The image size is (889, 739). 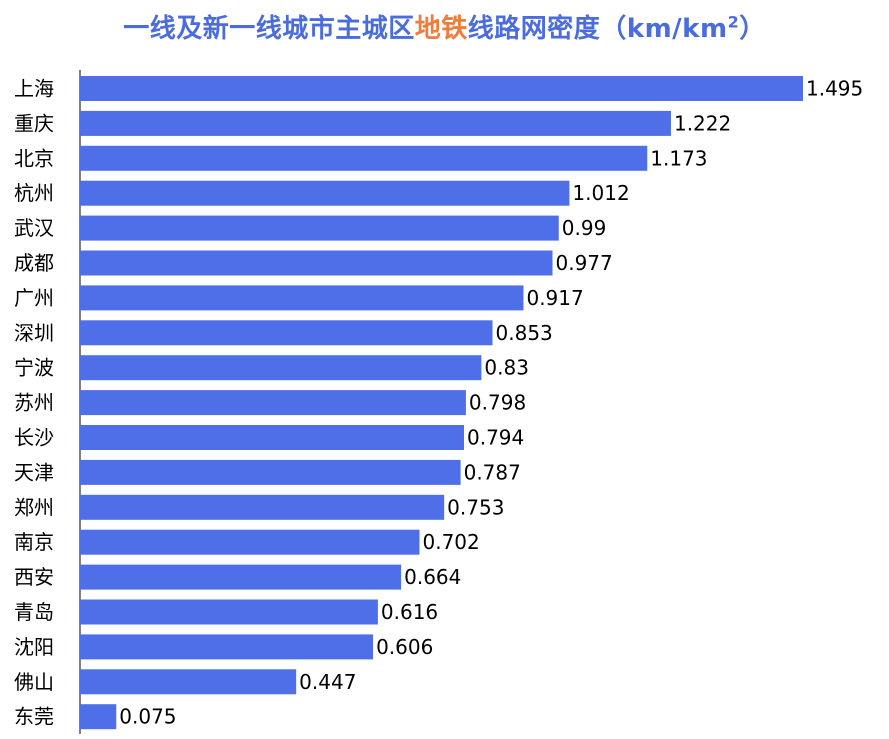 What do you see at coordinates (34, 682) in the screenshot?
I see `category-label-17: 佛山` at bounding box center [34, 682].